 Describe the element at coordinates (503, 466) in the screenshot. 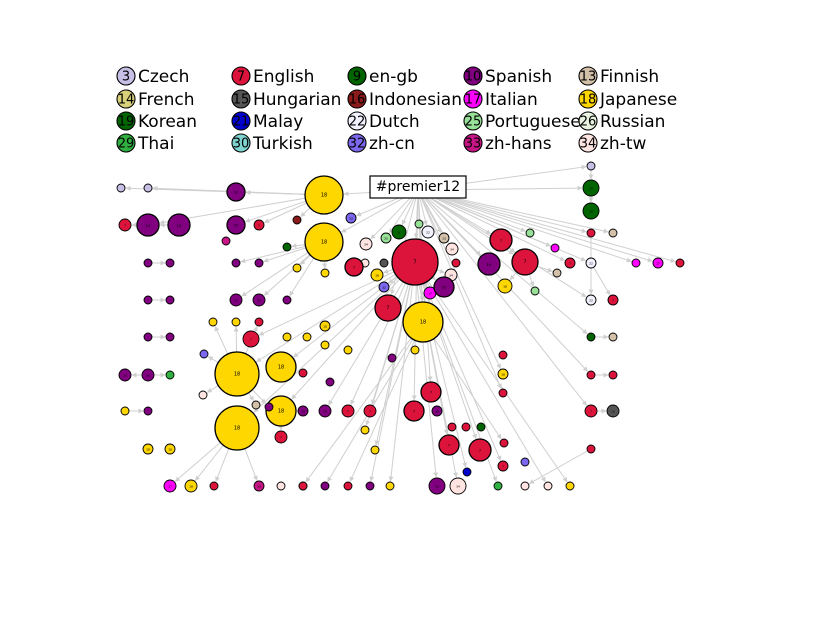

I see `node-112: 7` at that location.